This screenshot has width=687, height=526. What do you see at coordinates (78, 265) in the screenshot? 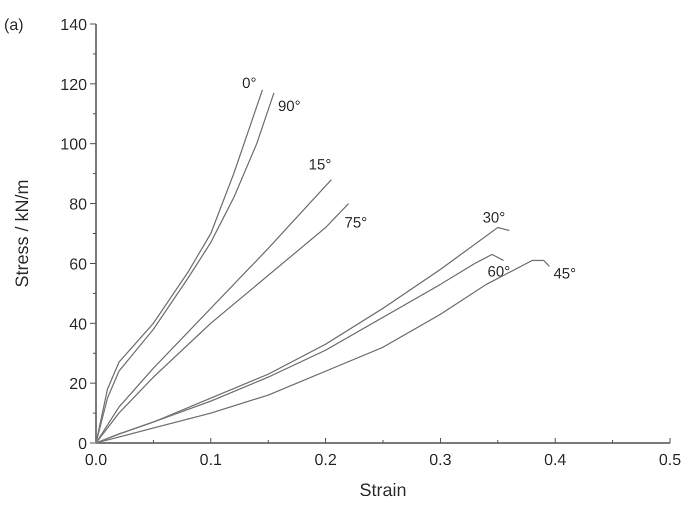
I see `y-tick-label: 60` at bounding box center [78, 265].